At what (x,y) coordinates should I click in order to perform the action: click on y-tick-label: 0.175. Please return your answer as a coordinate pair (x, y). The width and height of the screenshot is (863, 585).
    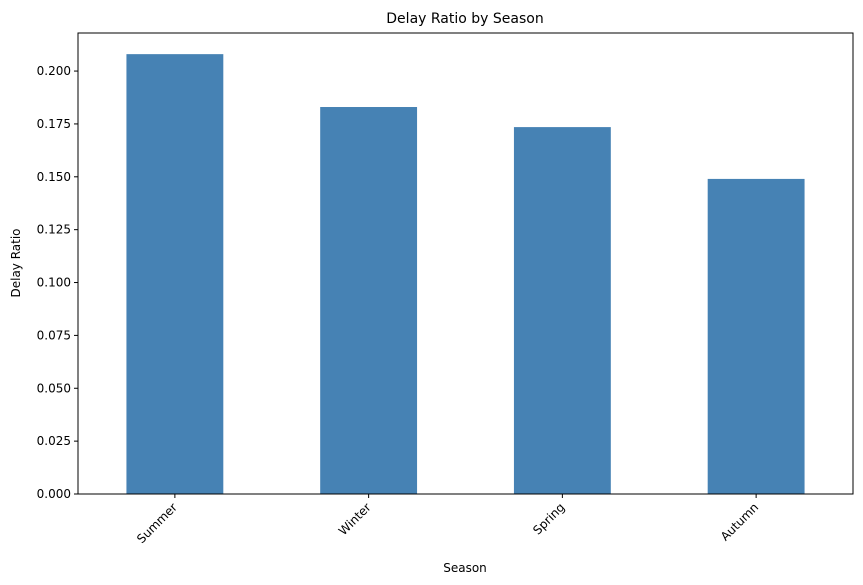
    Looking at the image, I should click on (54, 124).